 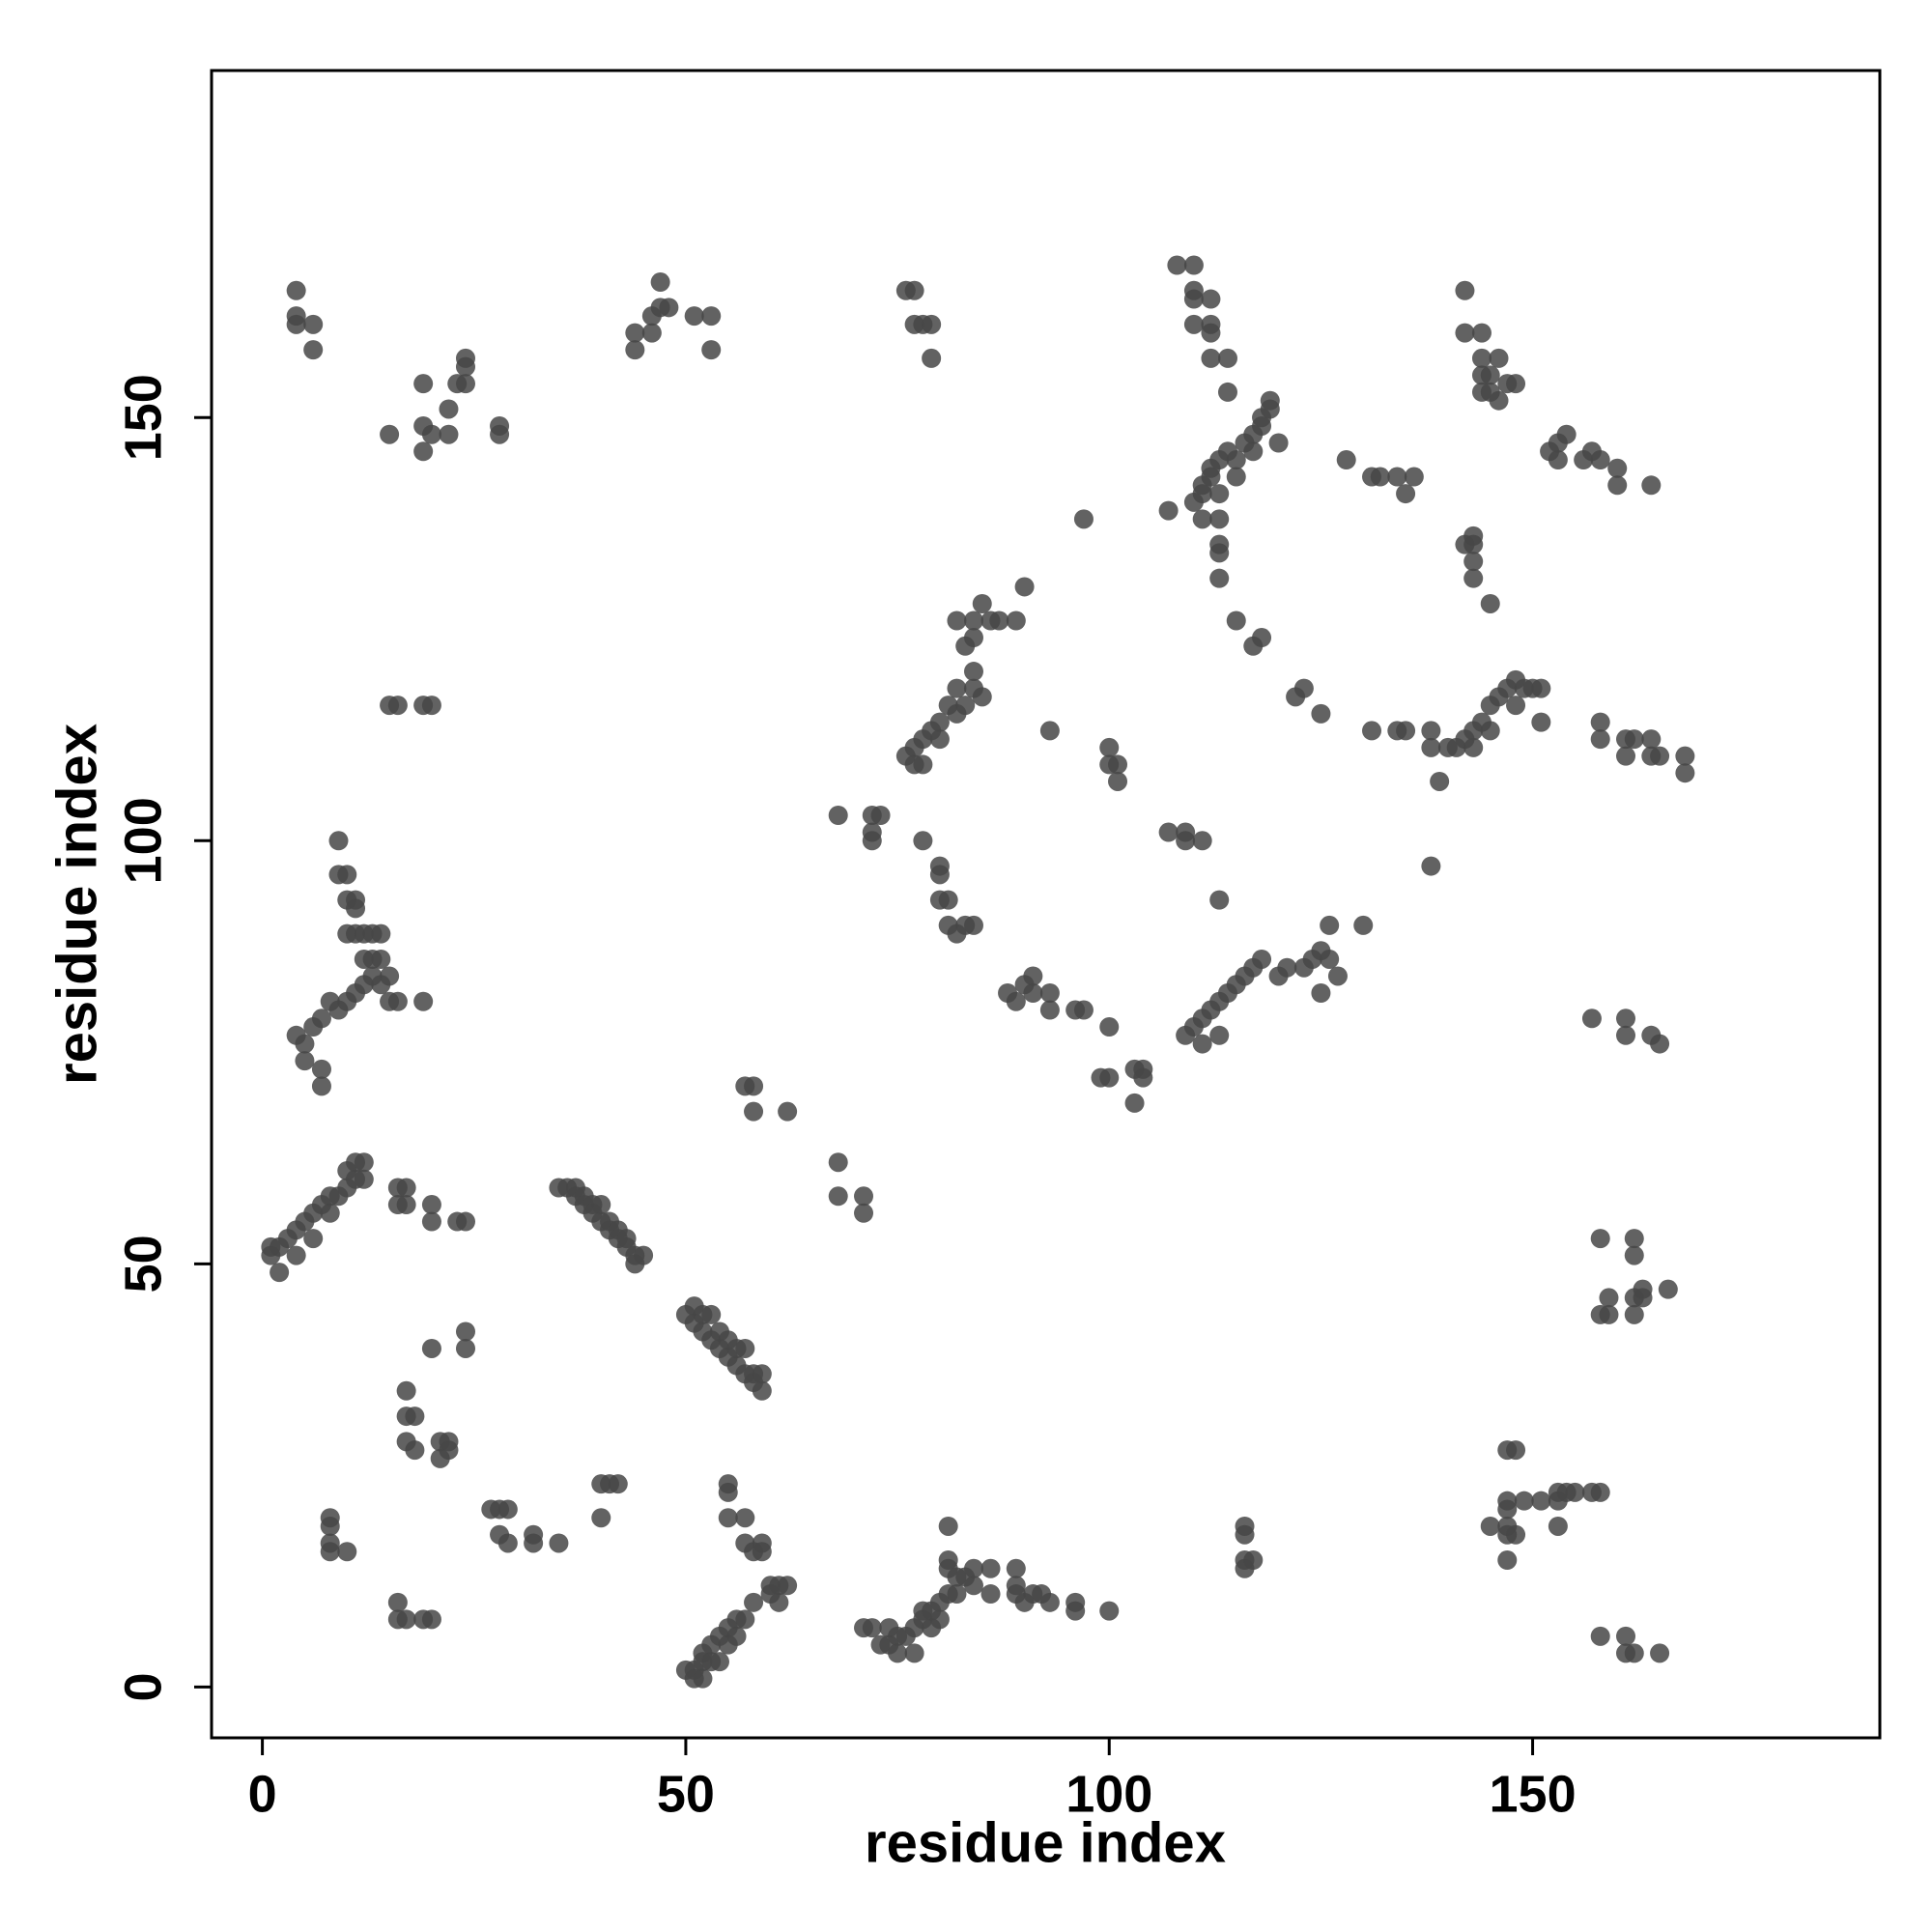 I want to click on y-axis-title: residue index, so click(x=76, y=904).